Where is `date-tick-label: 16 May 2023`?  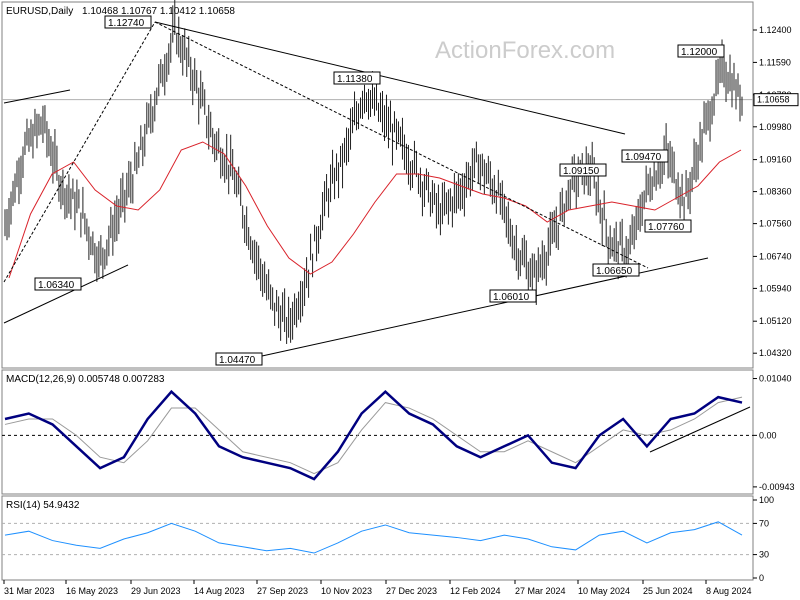
date-tick-label: 16 May 2023 is located at coordinates (92, 591).